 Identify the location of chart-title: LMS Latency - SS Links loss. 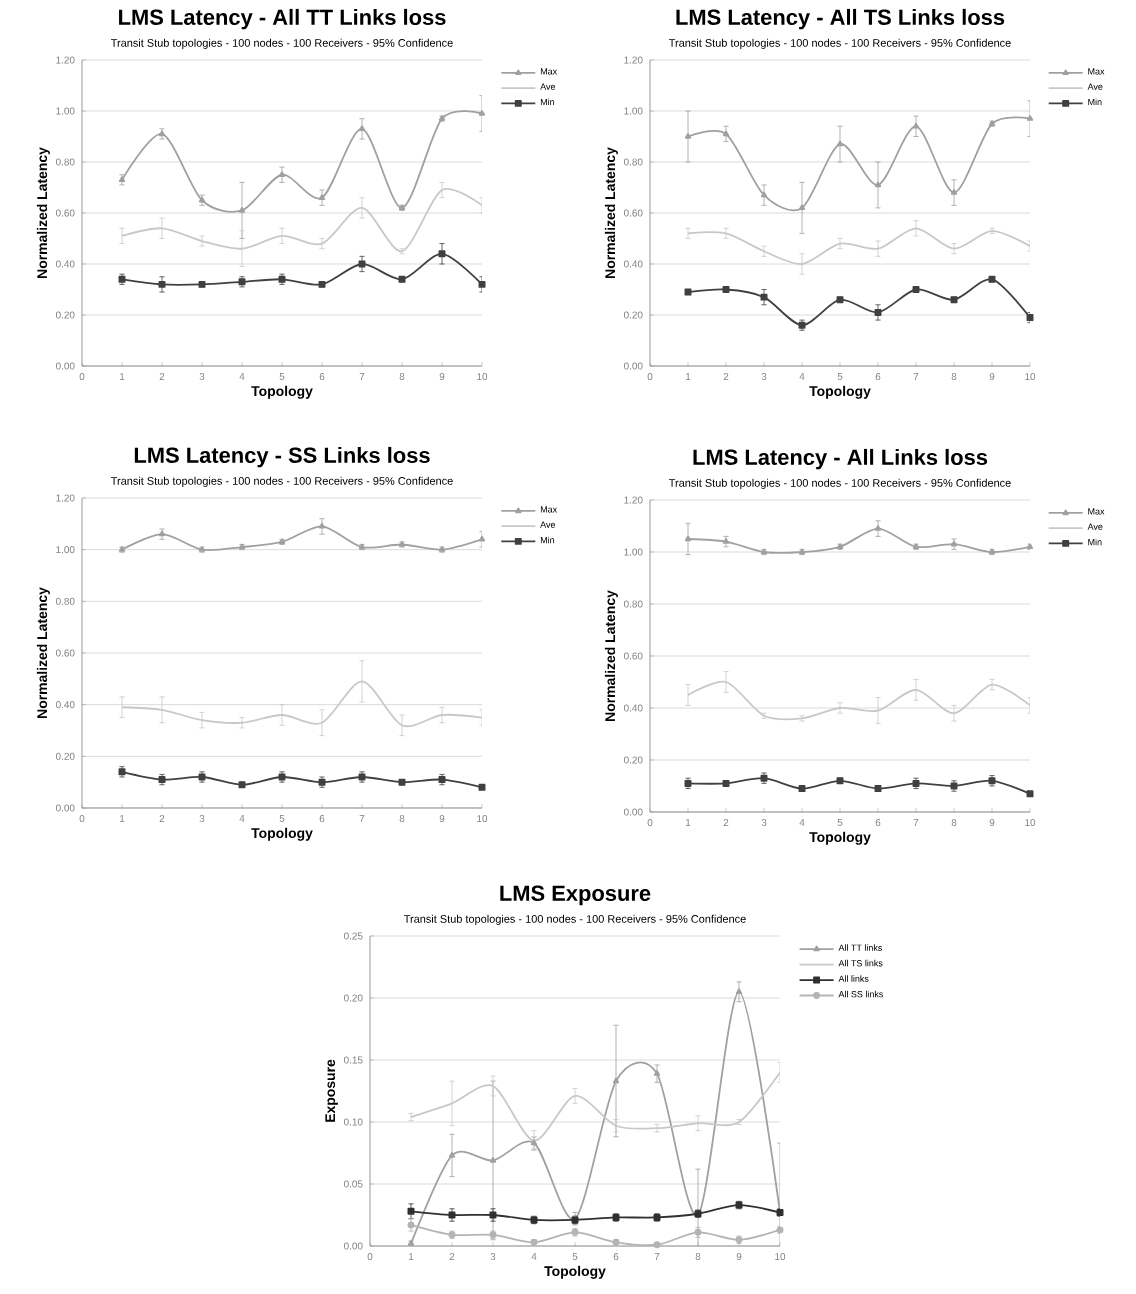
(282, 457).